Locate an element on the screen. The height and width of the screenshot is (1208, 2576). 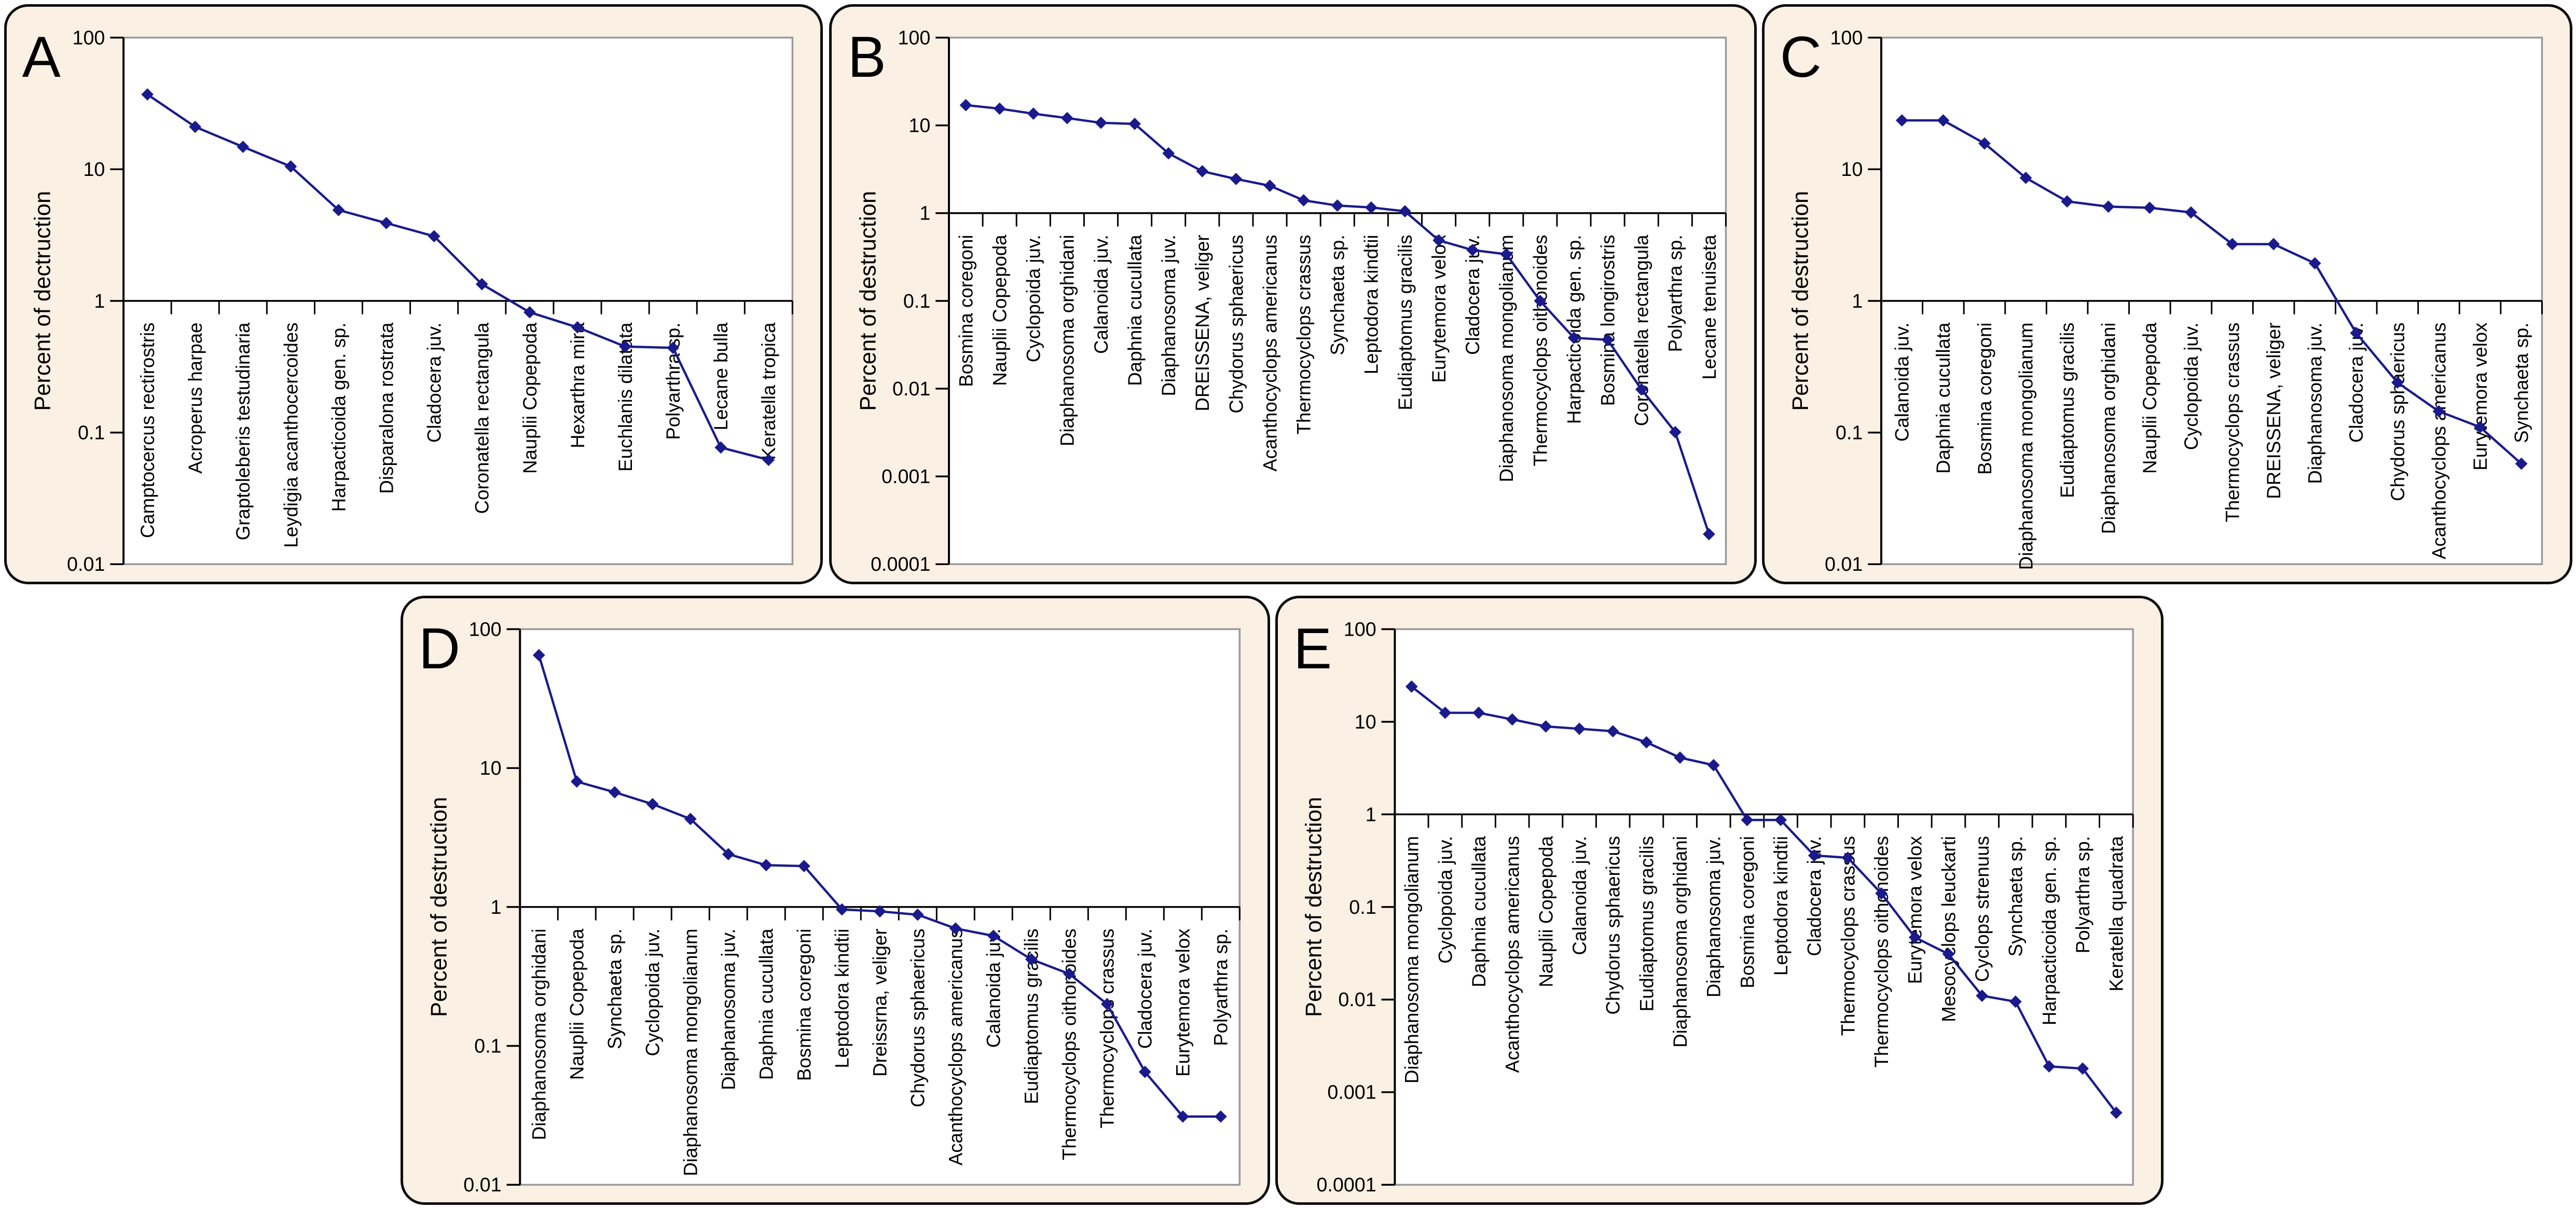
y-tick-label: 0.1 is located at coordinates (91, 432).